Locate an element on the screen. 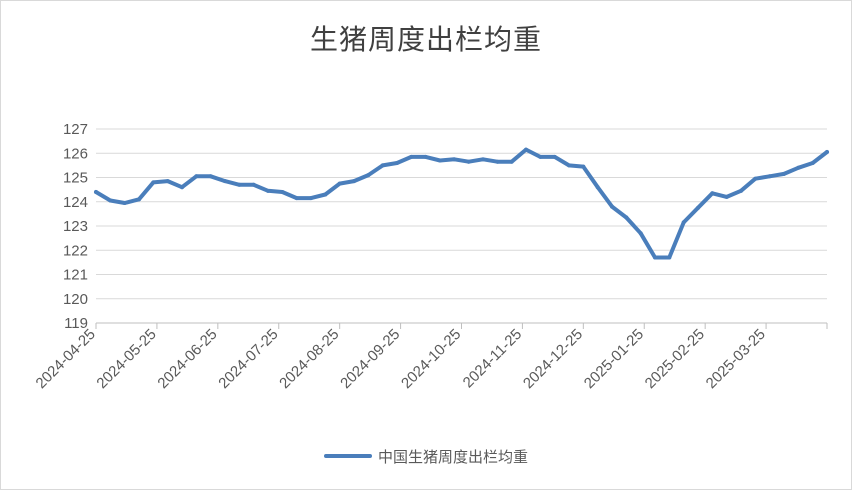 This screenshot has width=852, height=490. y-tick-label: 119 is located at coordinates (76, 323).